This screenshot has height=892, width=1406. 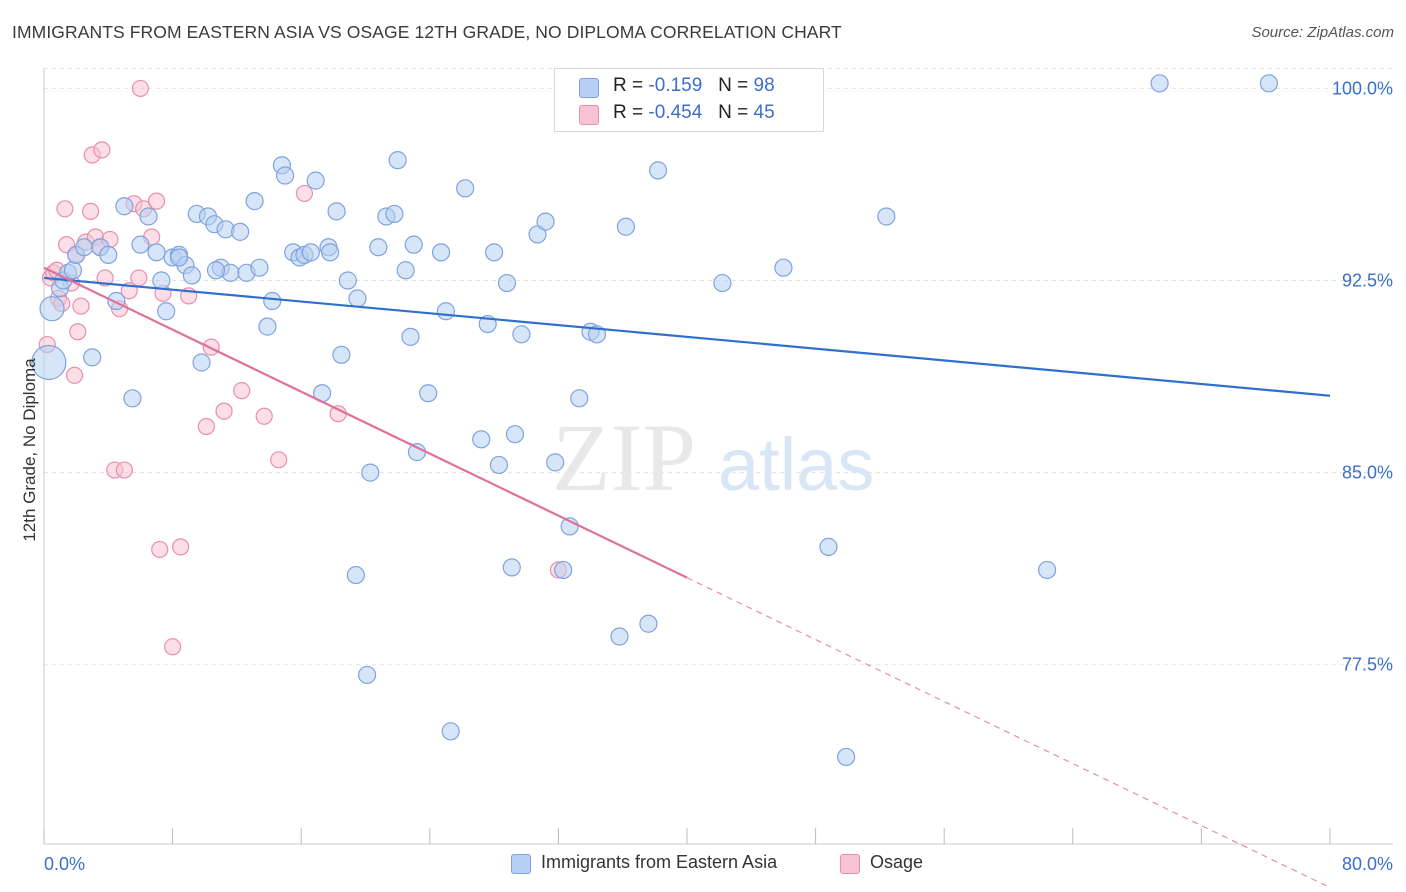 What do you see at coordinates (1367, 665) in the screenshot?
I see `y-tick-label: 77.5%` at bounding box center [1367, 665].